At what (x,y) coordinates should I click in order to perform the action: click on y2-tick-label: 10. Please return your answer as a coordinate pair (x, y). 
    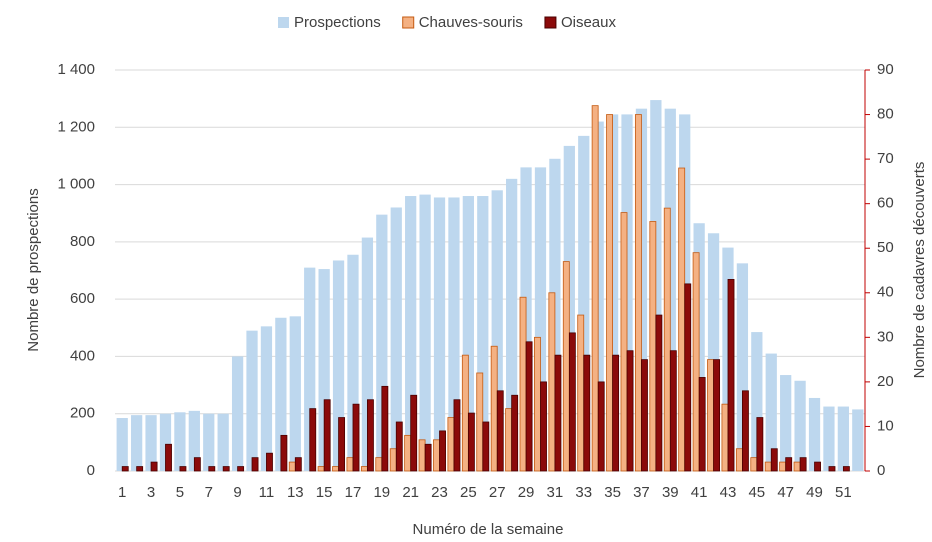
    Looking at the image, I should click on (885, 425).